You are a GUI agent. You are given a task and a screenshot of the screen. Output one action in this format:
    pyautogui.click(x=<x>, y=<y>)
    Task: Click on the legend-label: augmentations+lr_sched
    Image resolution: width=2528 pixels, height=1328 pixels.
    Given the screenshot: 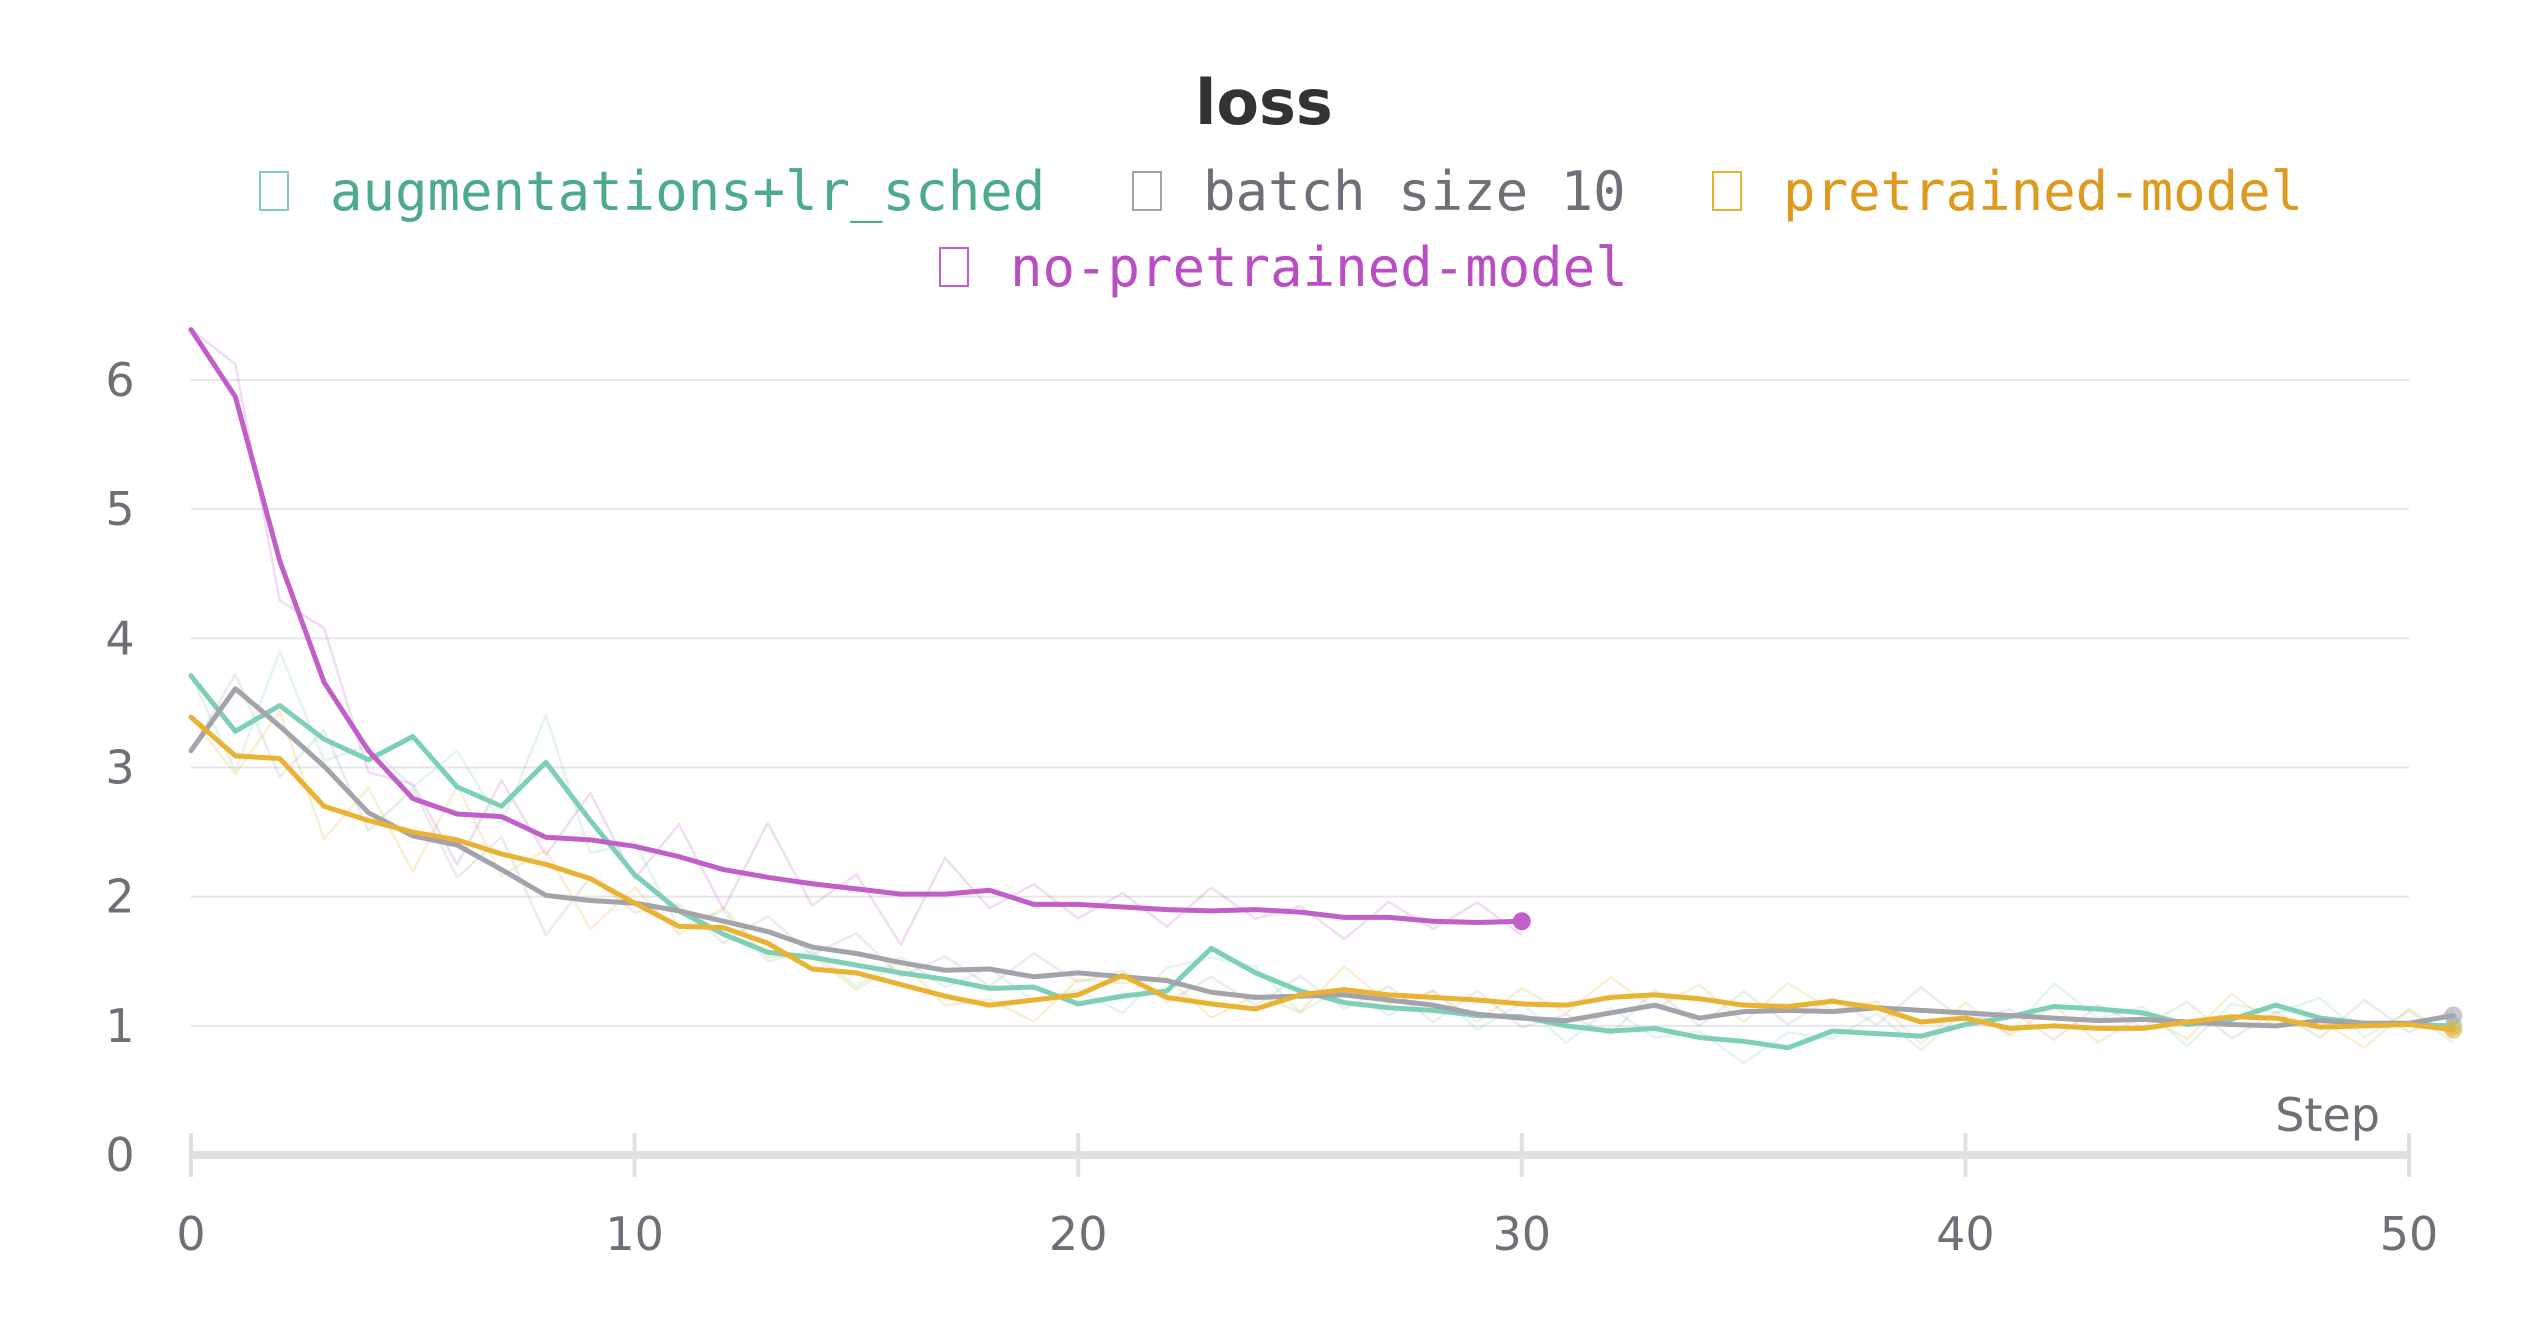 What is the action you would take?
    pyautogui.click(x=687, y=191)
    